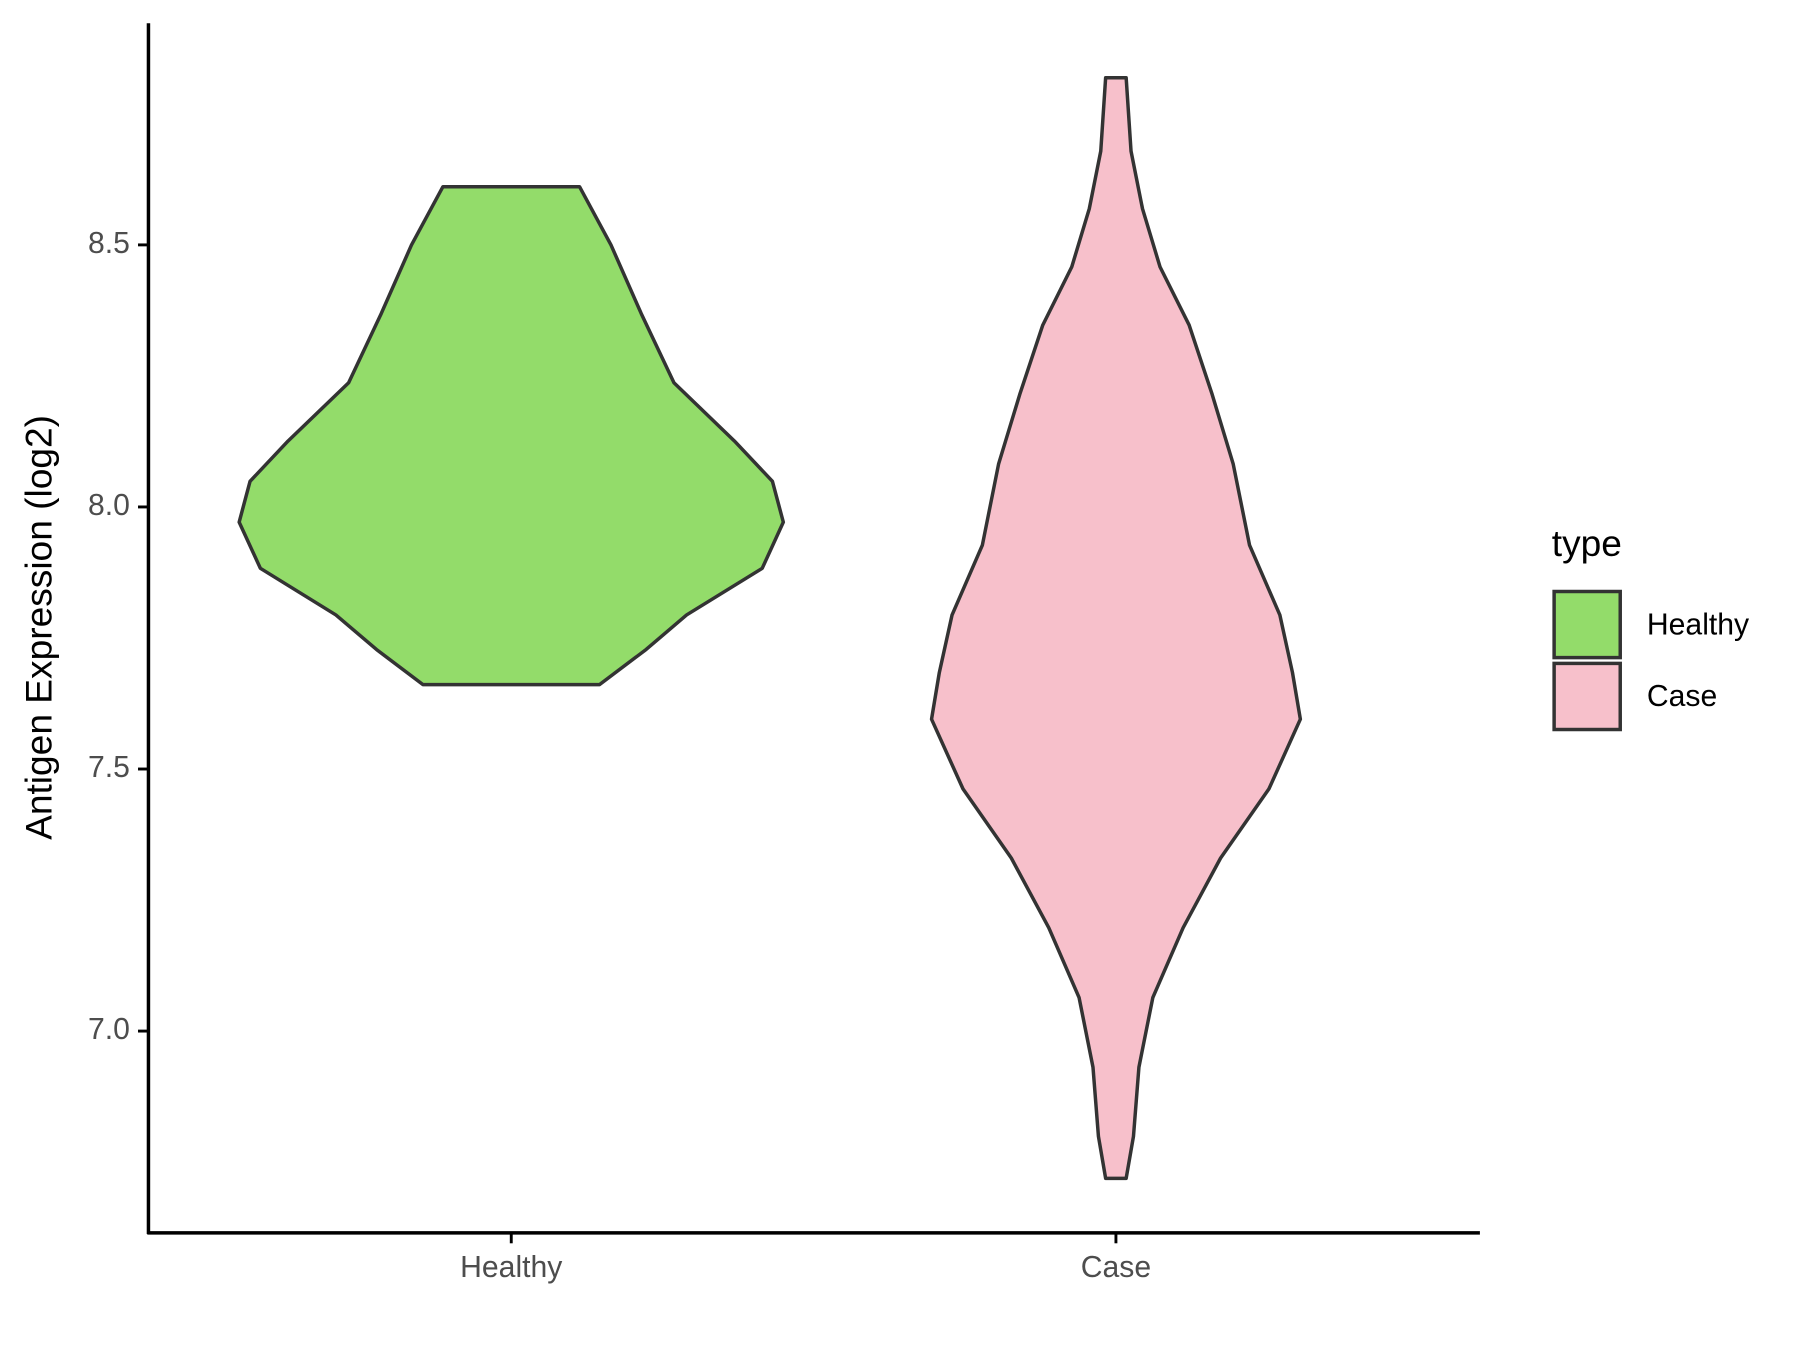 This screenshot has width=1800, height=1350. I want to click on x-tick-label: Case, so click(1116, 1267).